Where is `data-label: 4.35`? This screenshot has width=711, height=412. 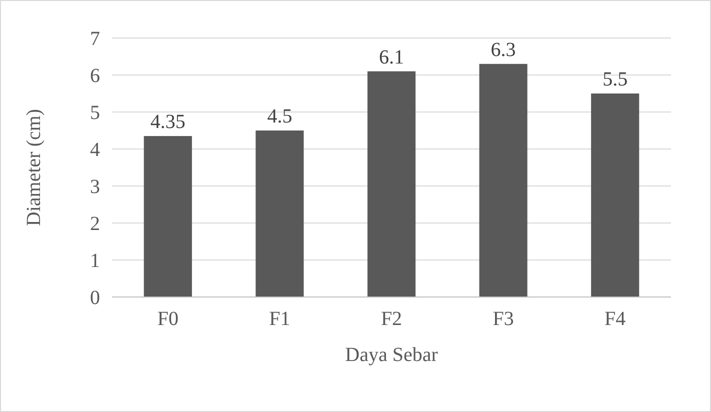
data-label: 4.35 is located at coordinates (168, 122).